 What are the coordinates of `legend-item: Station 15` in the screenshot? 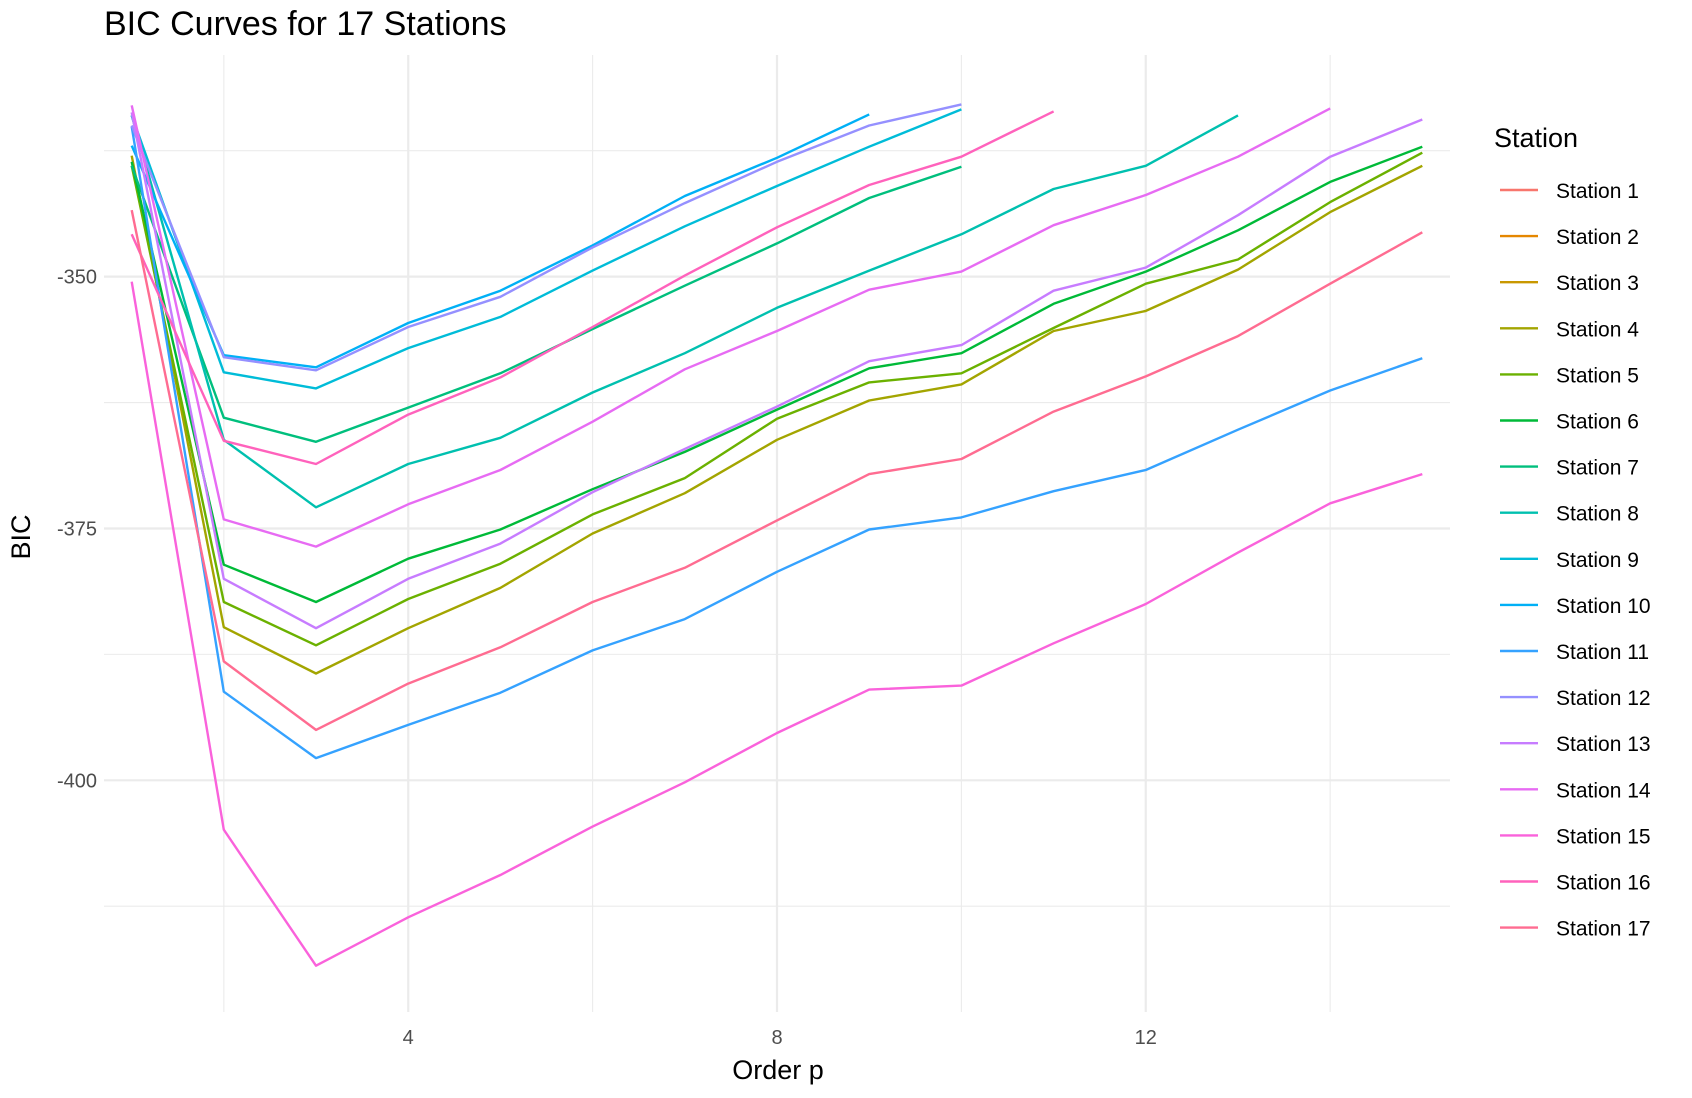 It's located at (1575, 836).